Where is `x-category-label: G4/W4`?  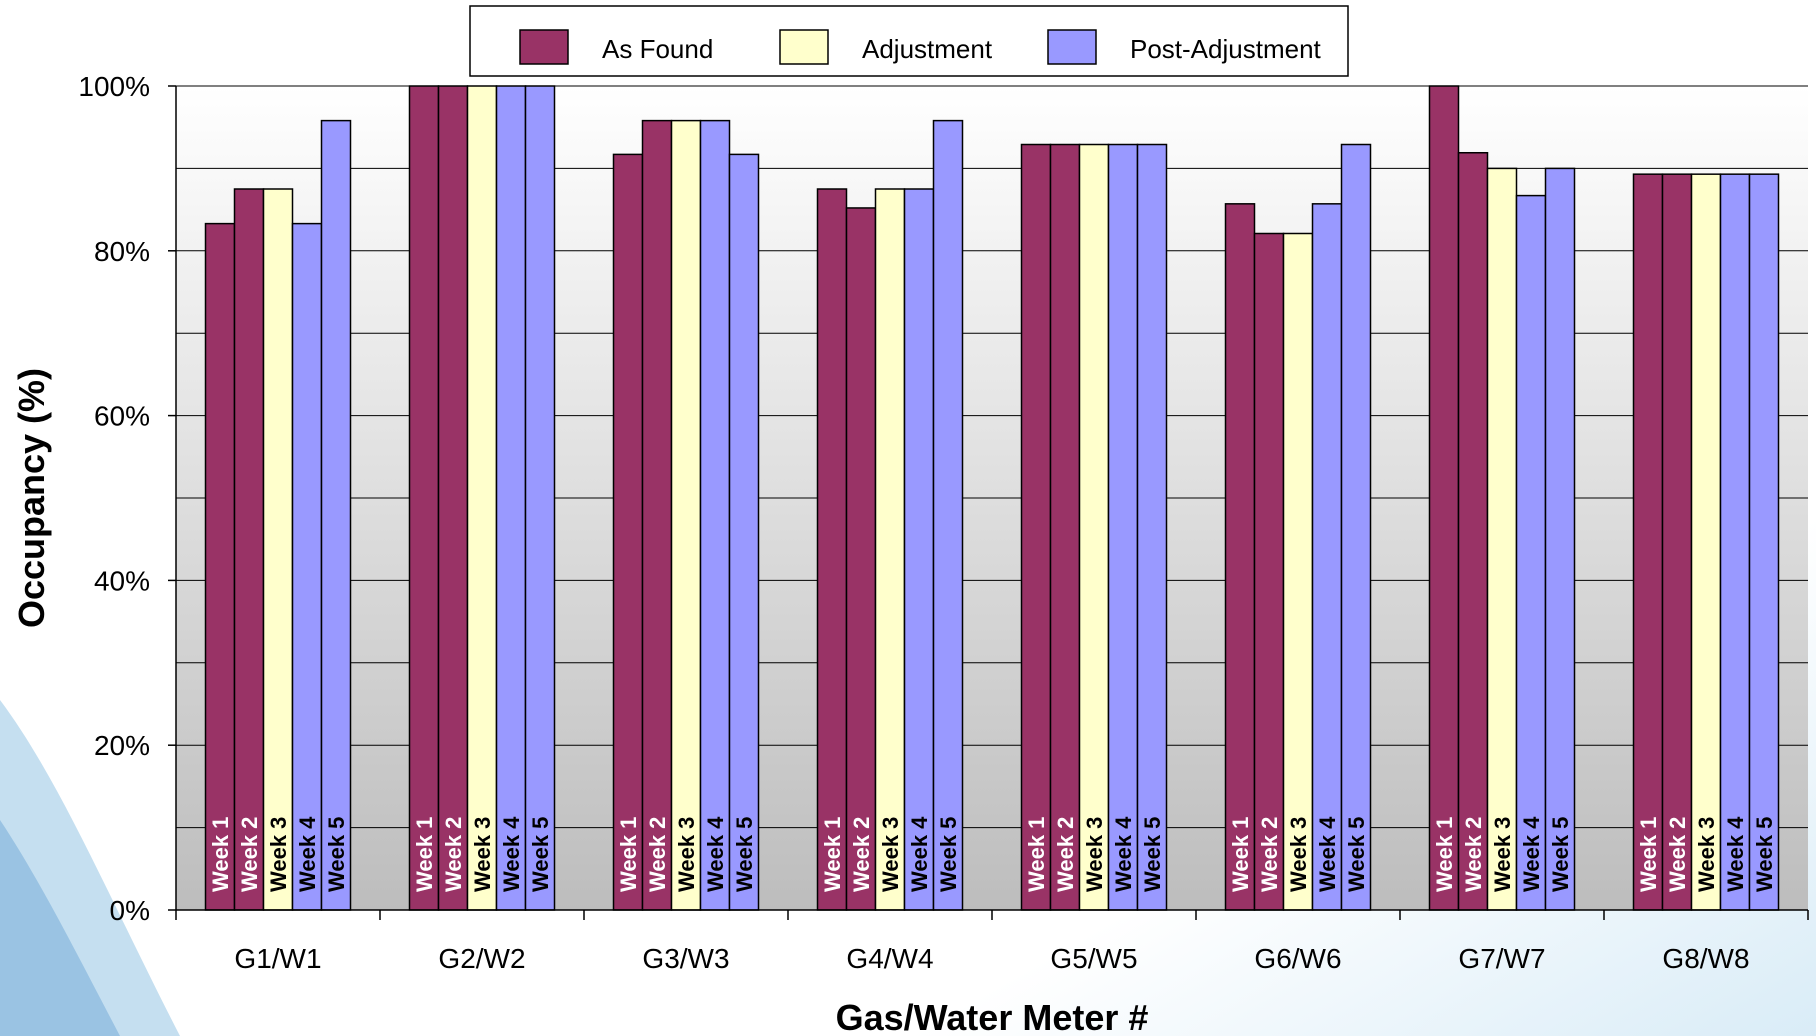
x-category-label: G4/W4 is located at coordinates (889, 958).